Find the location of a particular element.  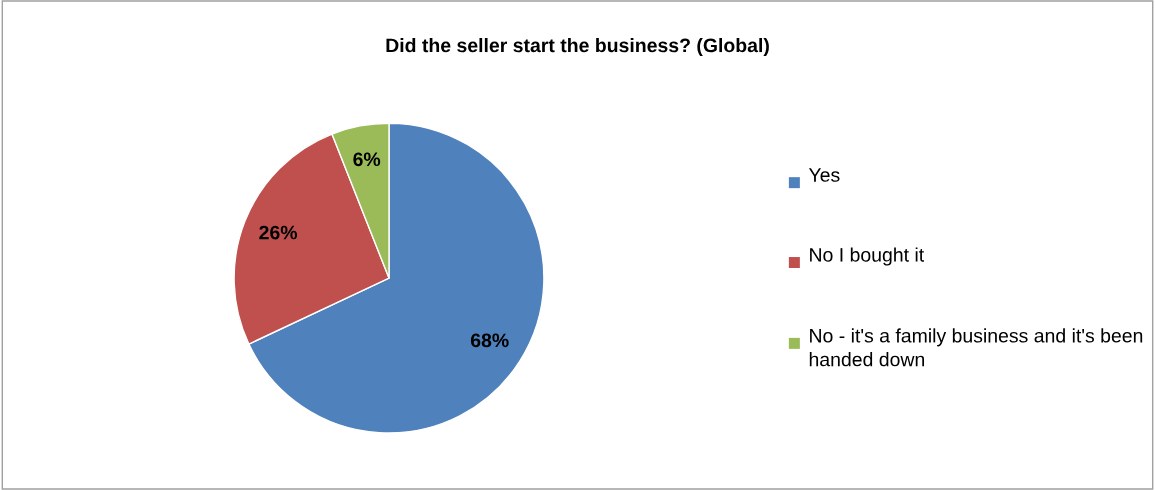

legend-label: No - it's a family business and it's been handed down is located at coordinates (976, 347).